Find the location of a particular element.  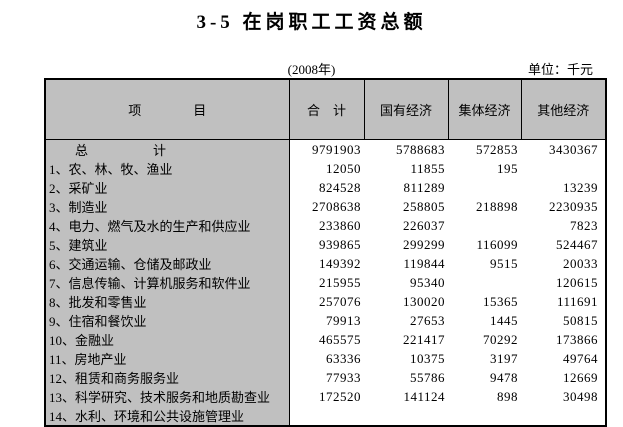

cell-value: 7823 is located at coordinates (563, 225).